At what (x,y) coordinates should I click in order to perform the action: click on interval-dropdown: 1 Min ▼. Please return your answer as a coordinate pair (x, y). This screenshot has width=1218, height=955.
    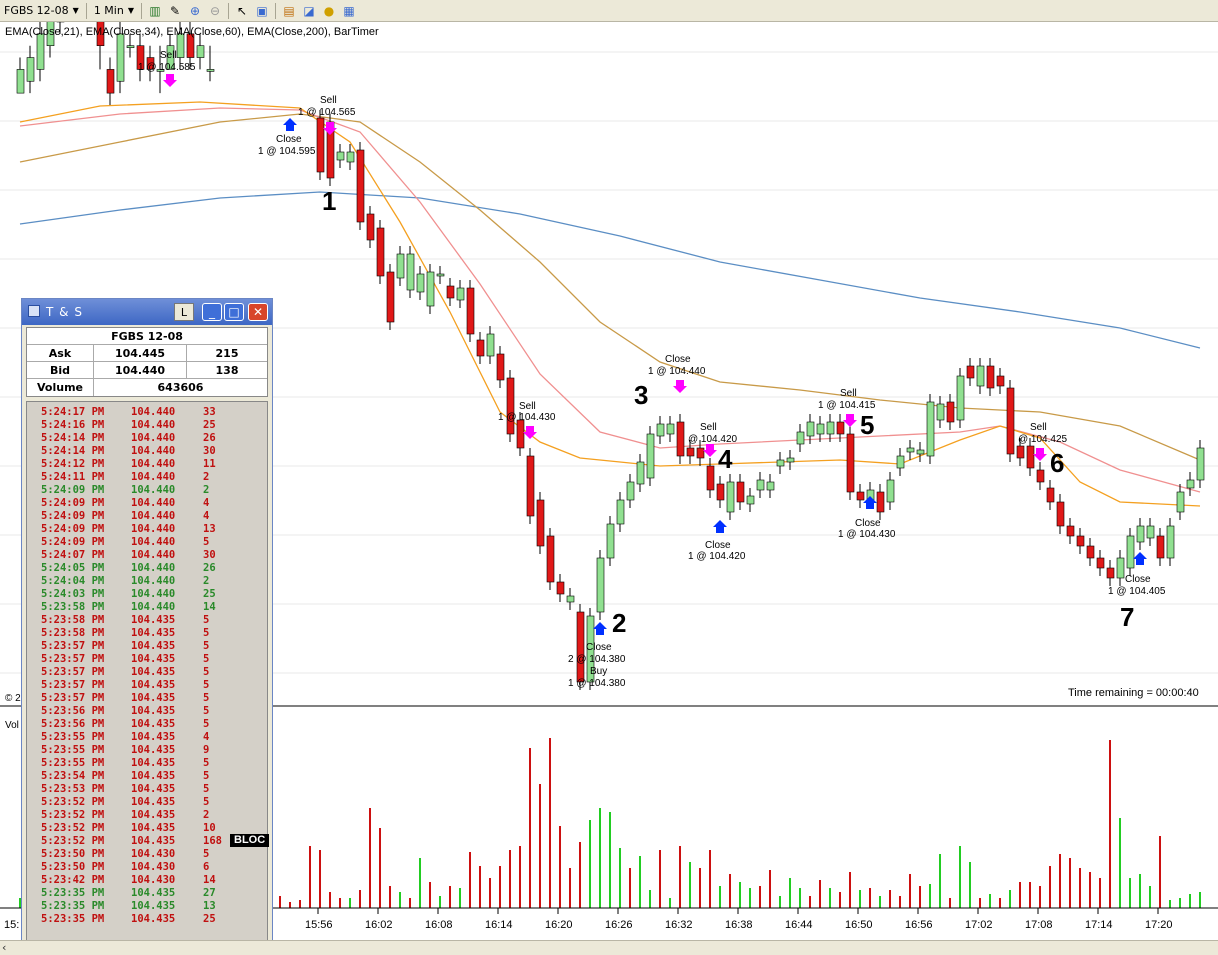
    Looking at the image, I should click on (114, 11).